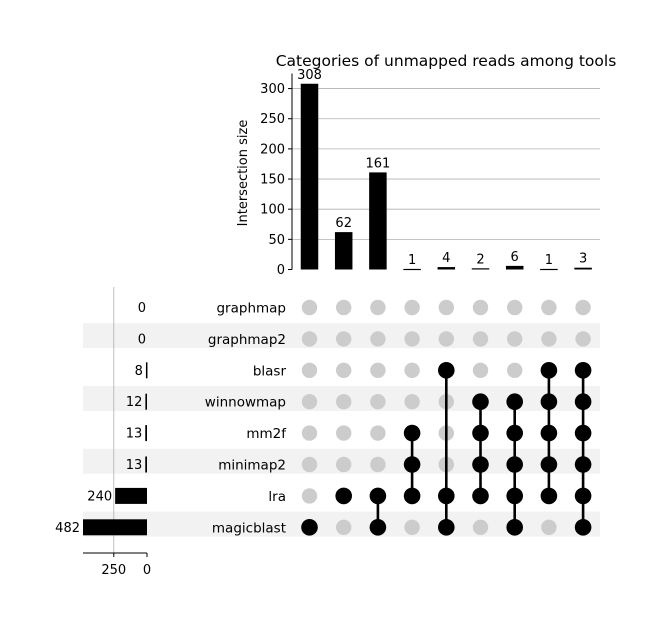 This screenshot has height=622, width=666. Describe the element at coordinates (377, 163) in the screenshot. I see `intersection-bar-label-3: 161` at that location.